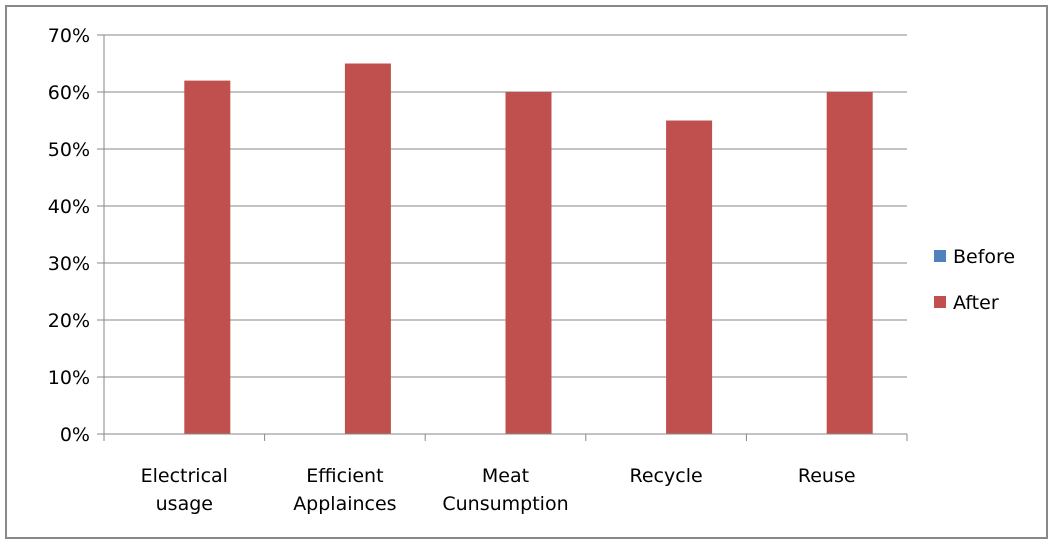  What do you see at coordinates (976, 303) in the screenshot?
I see `legend-label-after: After` at bounding box center [976, 303].